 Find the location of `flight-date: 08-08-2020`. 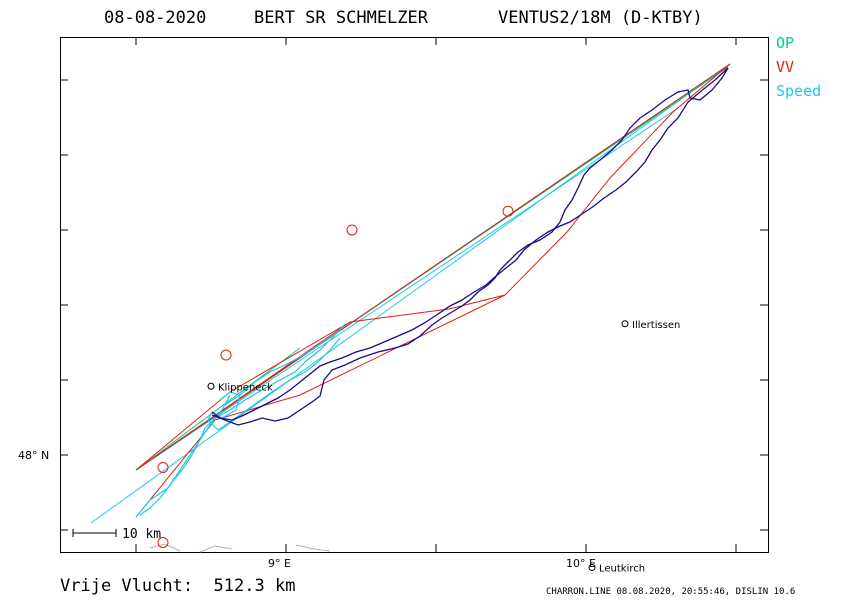

flight-date: 08-08-2020 is located at coordinates (155, 18).